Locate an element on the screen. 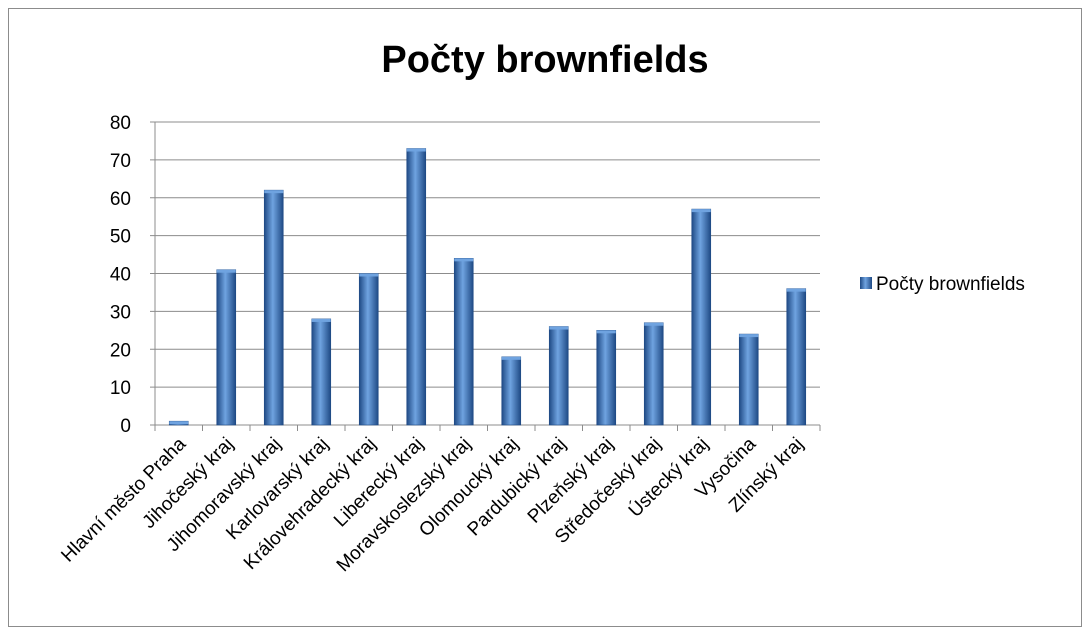 The width and height of the screenshot is (1092, 637). y-tick-labels: 0 10 20 30 40 50 60 70 80 is located at coordinates (120, 275).